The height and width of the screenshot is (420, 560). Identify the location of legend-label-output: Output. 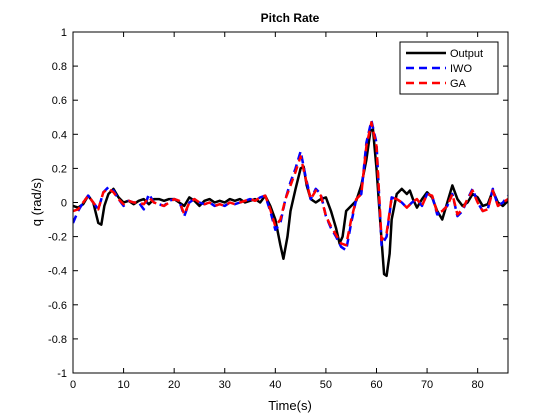
(466, 54).